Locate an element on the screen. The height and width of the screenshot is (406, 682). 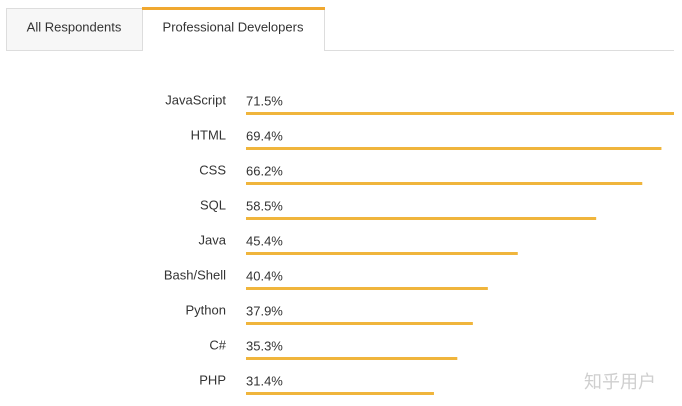
category-label: Java is located at coordinates (213, 239).